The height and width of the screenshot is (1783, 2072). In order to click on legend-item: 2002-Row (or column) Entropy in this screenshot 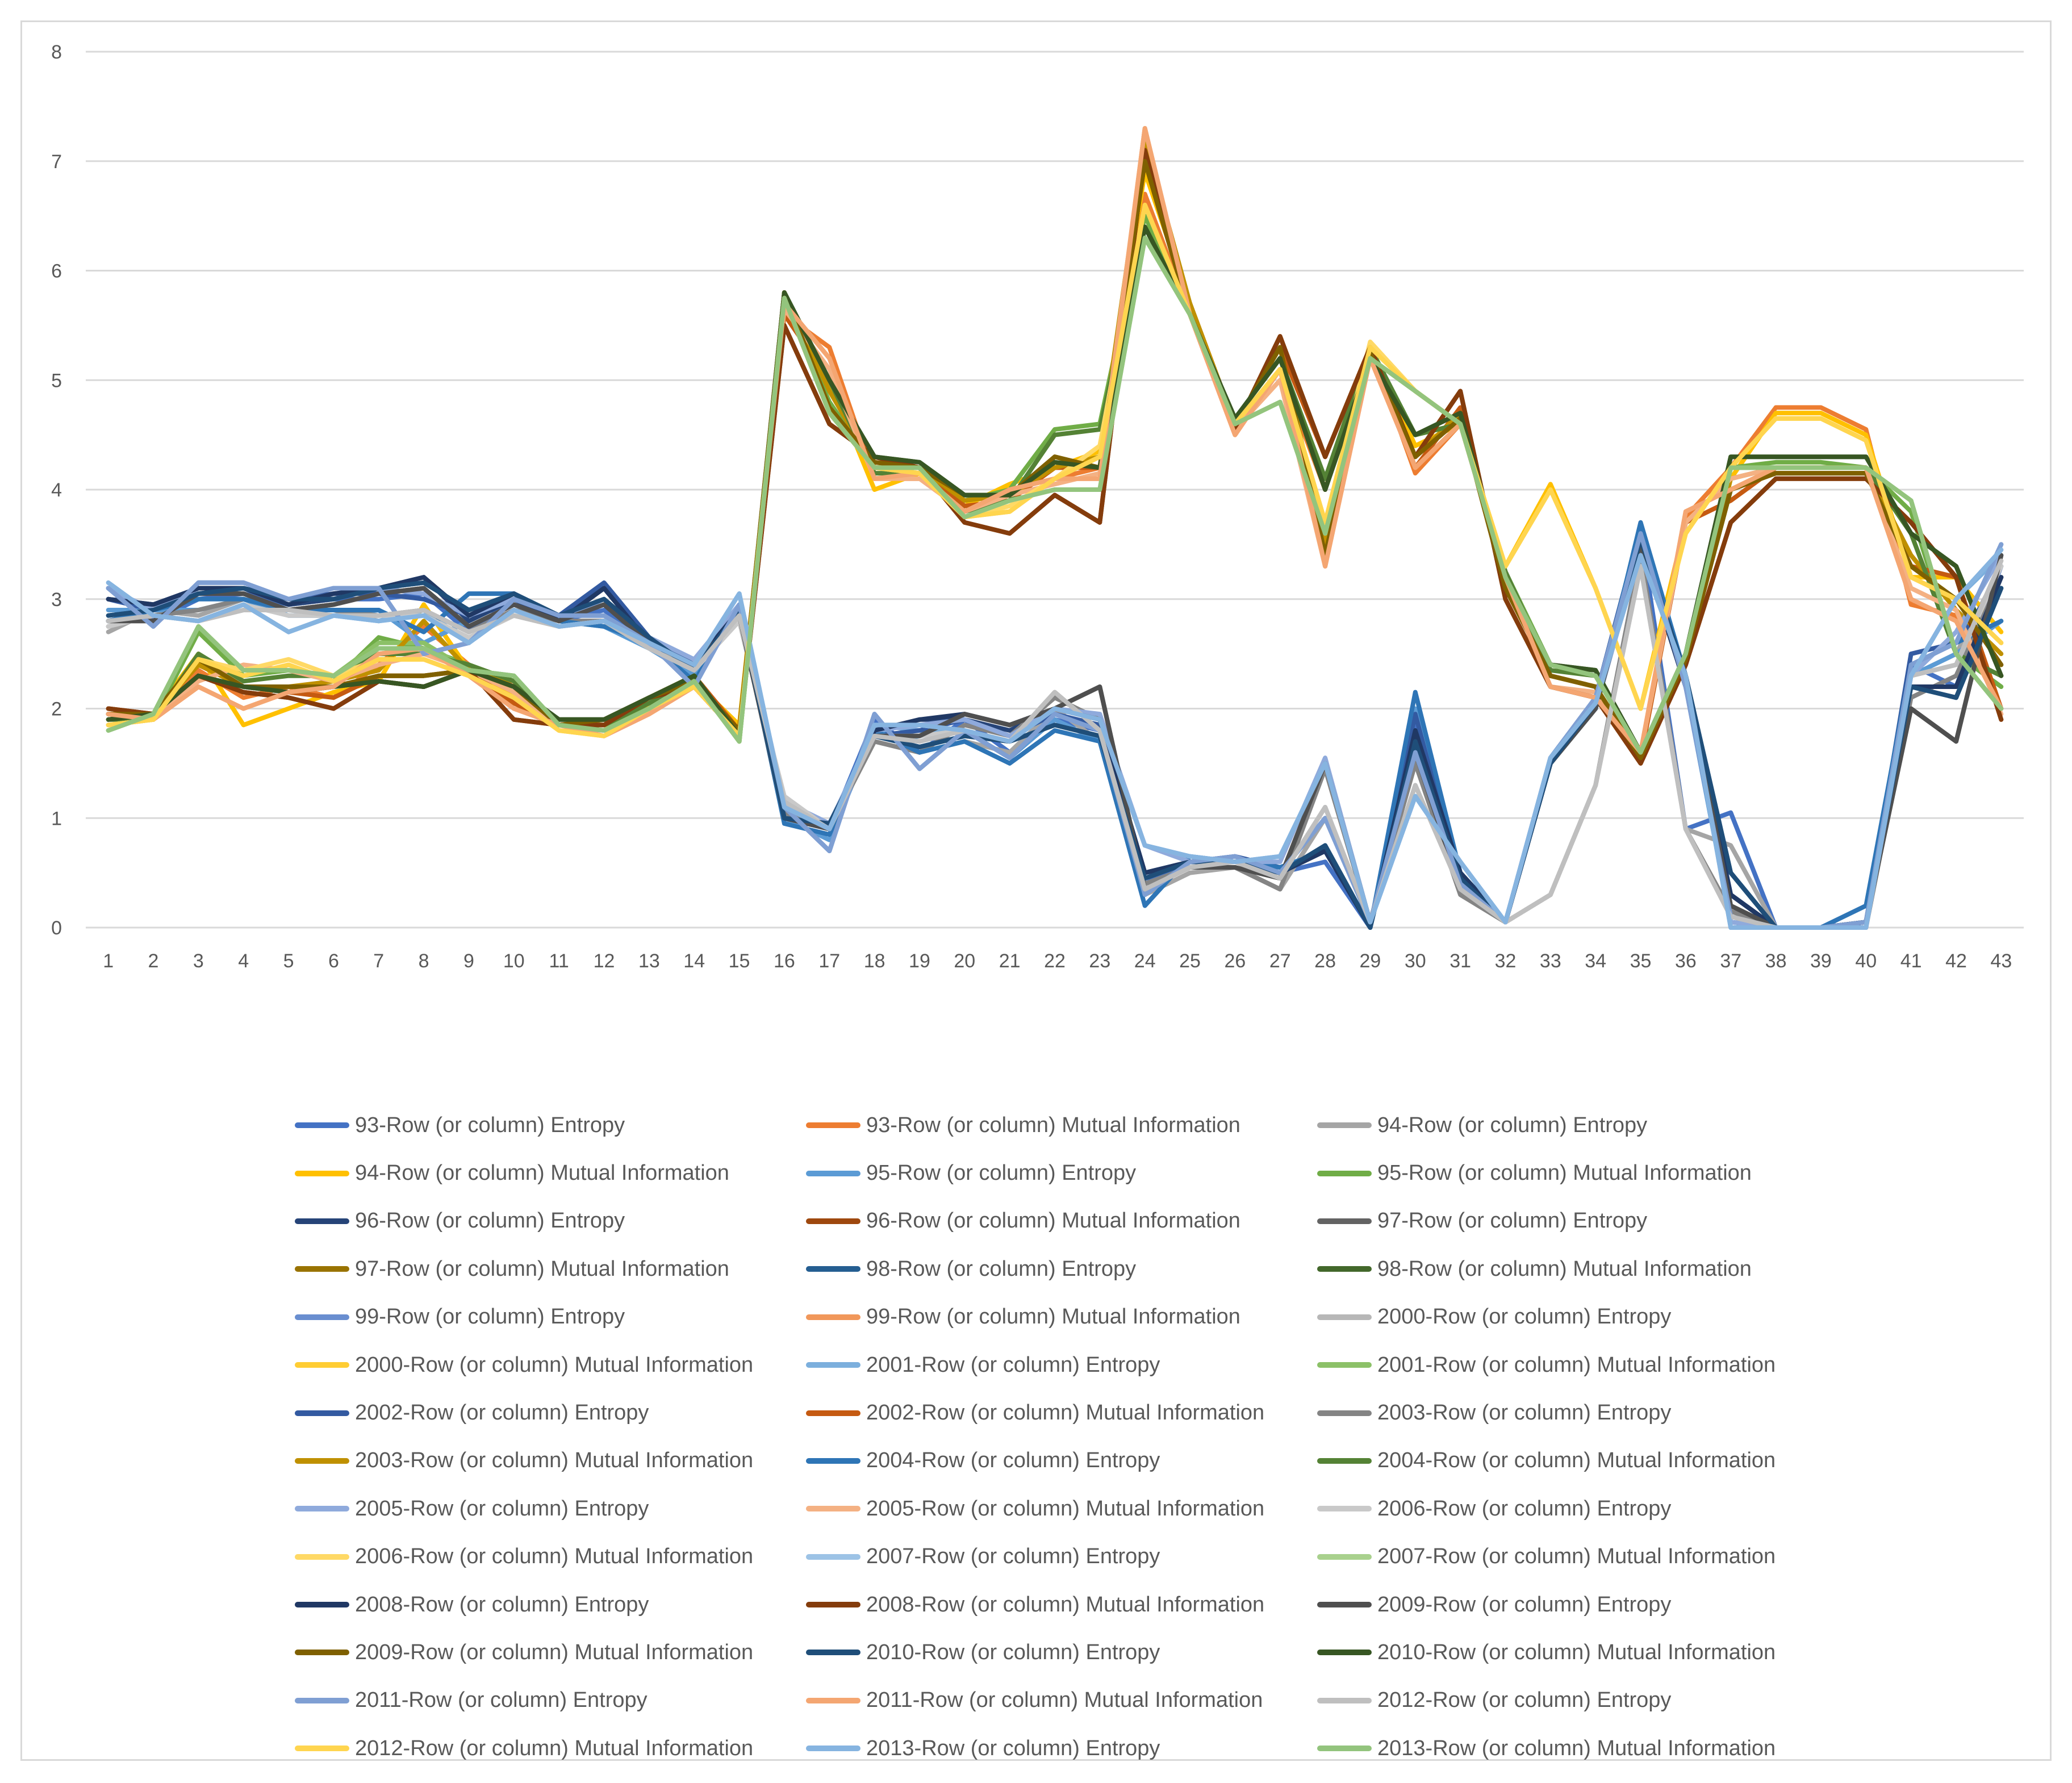, I will do `click(550, 1413)`.